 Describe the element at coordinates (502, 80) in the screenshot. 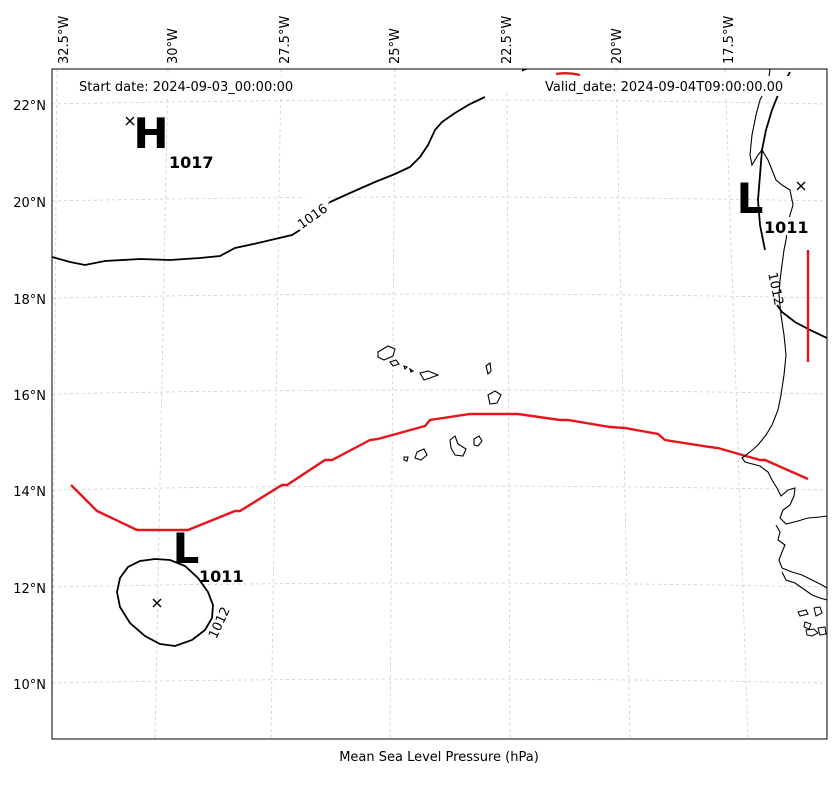

I see `isobar-gap` at that location.